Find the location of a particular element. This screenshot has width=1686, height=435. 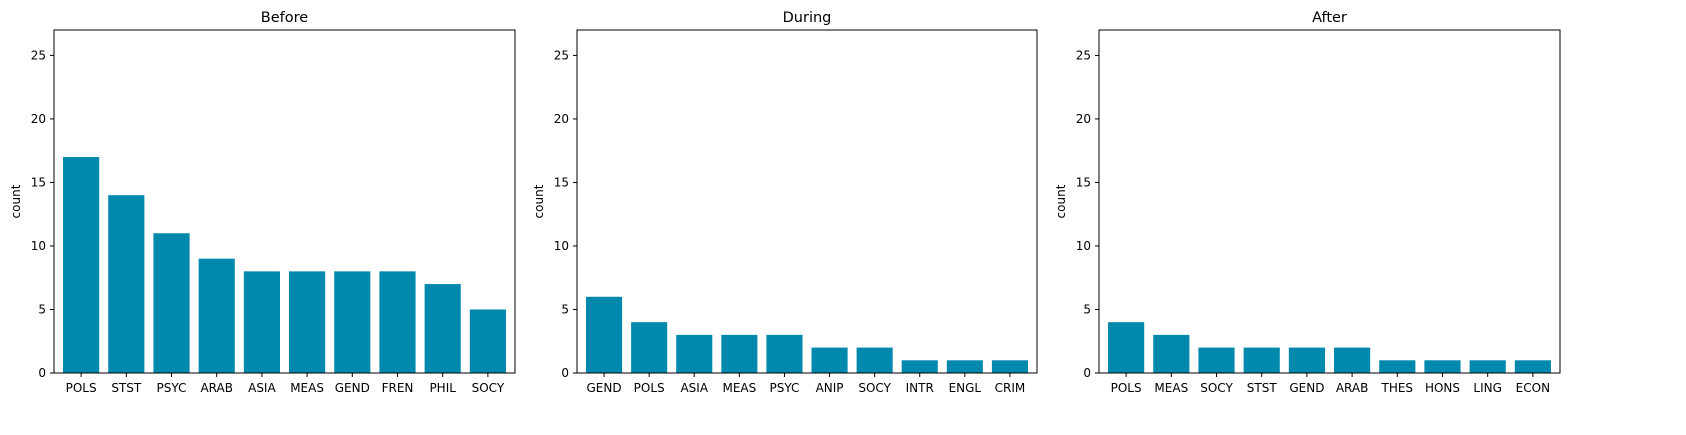

x-tick-label: THES is located at coordinates (1397, 388).